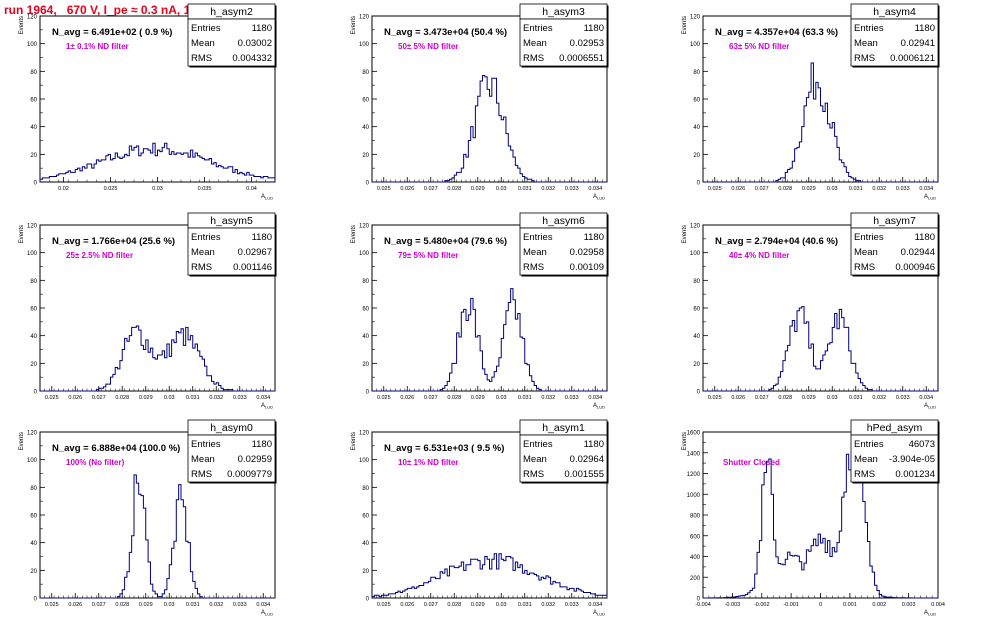  Describe the element at coordinates (454, 605) in the screenshot. I see `x-tick-label: 0.028` at that location.